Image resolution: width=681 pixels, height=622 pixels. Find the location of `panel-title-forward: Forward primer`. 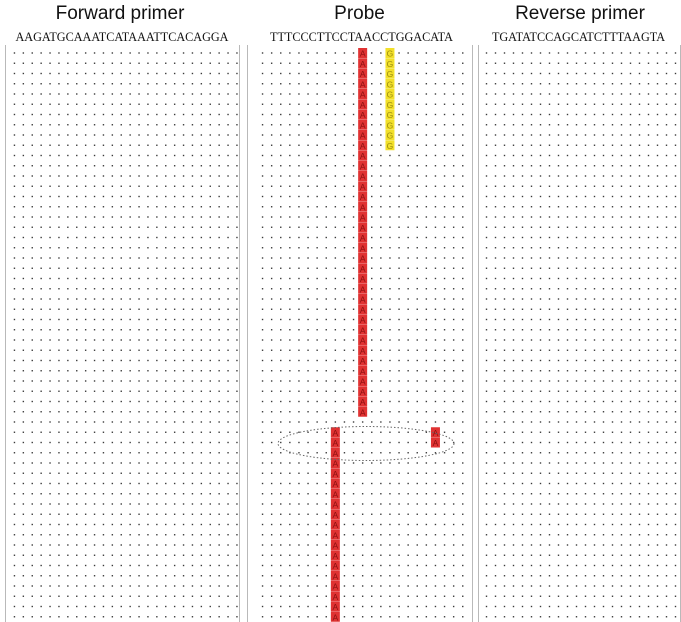

panel-title-forward: Forward primer is located at coordinates (120, 13).